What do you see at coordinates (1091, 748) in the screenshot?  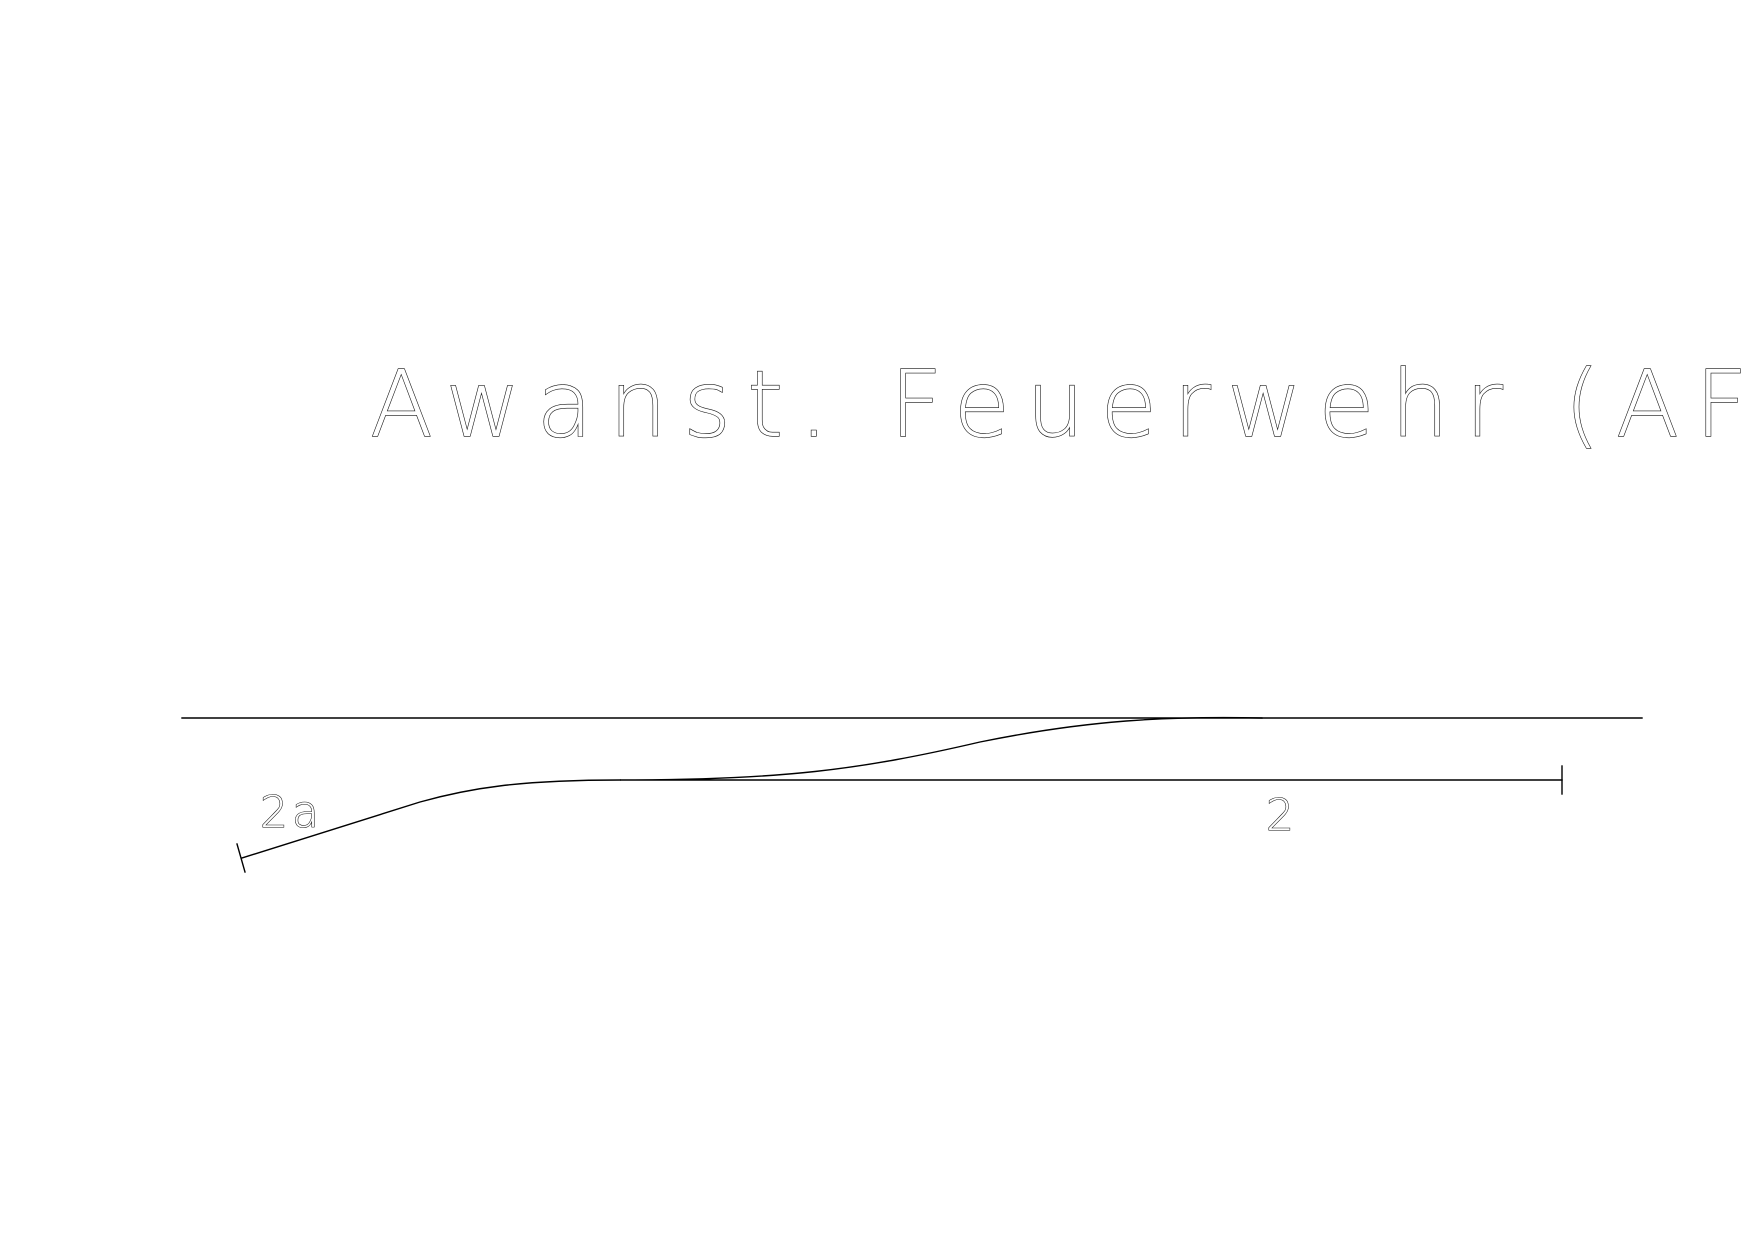 I see `track-2-line` at bounding box center [1091, 748].